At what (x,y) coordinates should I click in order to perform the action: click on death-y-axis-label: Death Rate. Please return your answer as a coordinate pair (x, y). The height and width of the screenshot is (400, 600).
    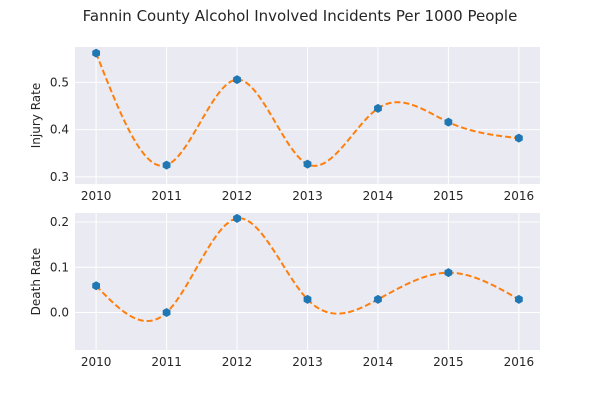
    Looking at the image, I should click on (36, 282).